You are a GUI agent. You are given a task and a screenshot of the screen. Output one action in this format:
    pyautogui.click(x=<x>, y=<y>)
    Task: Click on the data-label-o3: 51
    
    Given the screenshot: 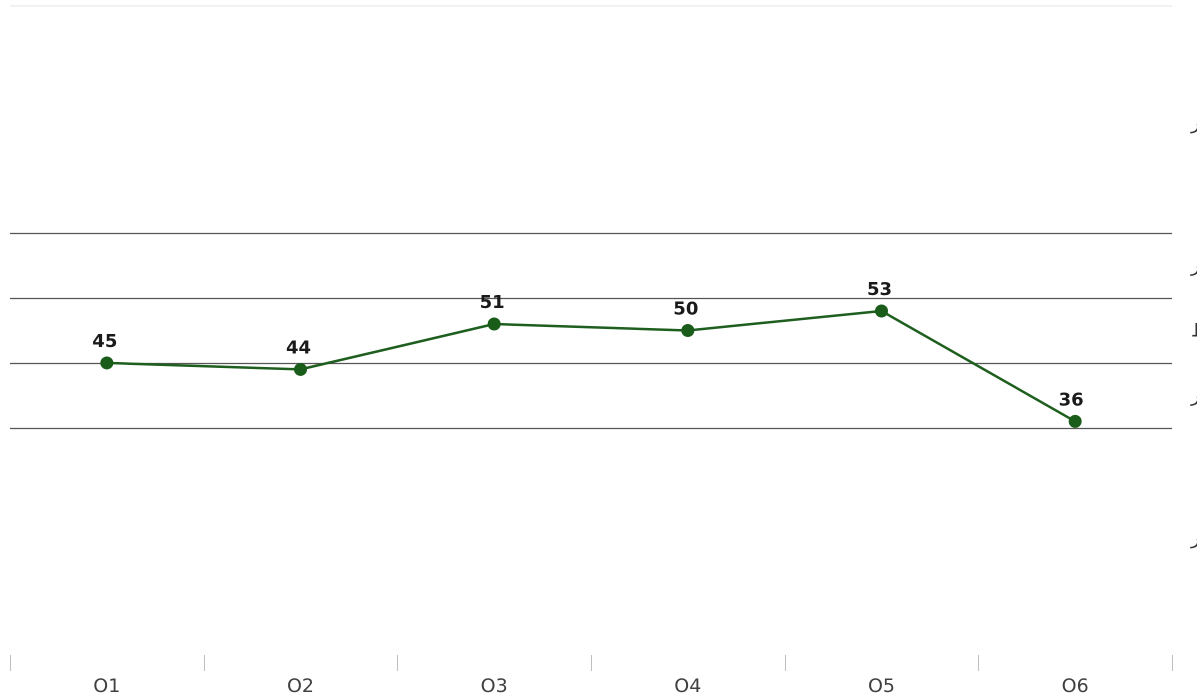 What is the action you would take?
    pyautogui.click(x=492, y=302)
    